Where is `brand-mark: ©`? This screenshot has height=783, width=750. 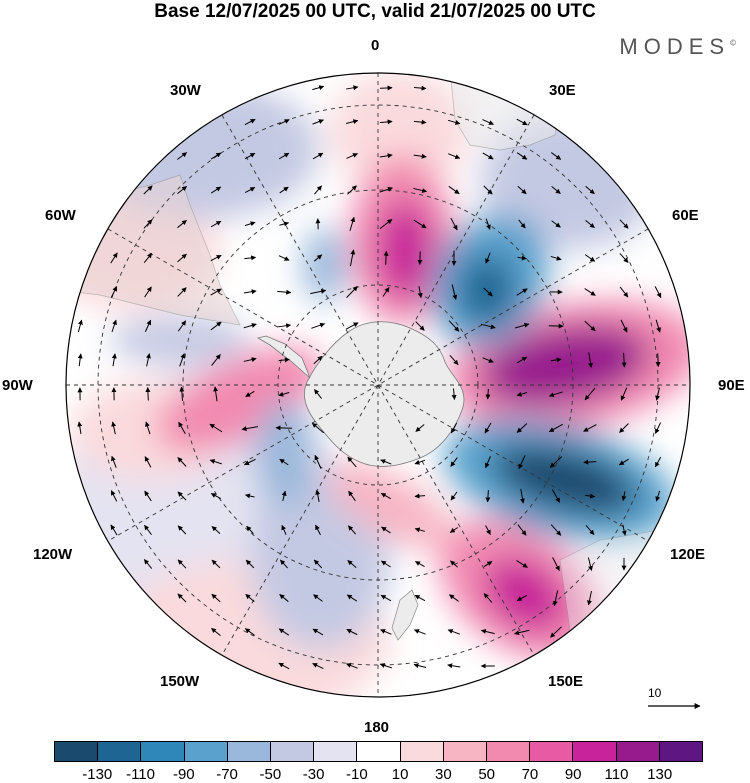 brand-mark: © is located at coordinates (733, 43).